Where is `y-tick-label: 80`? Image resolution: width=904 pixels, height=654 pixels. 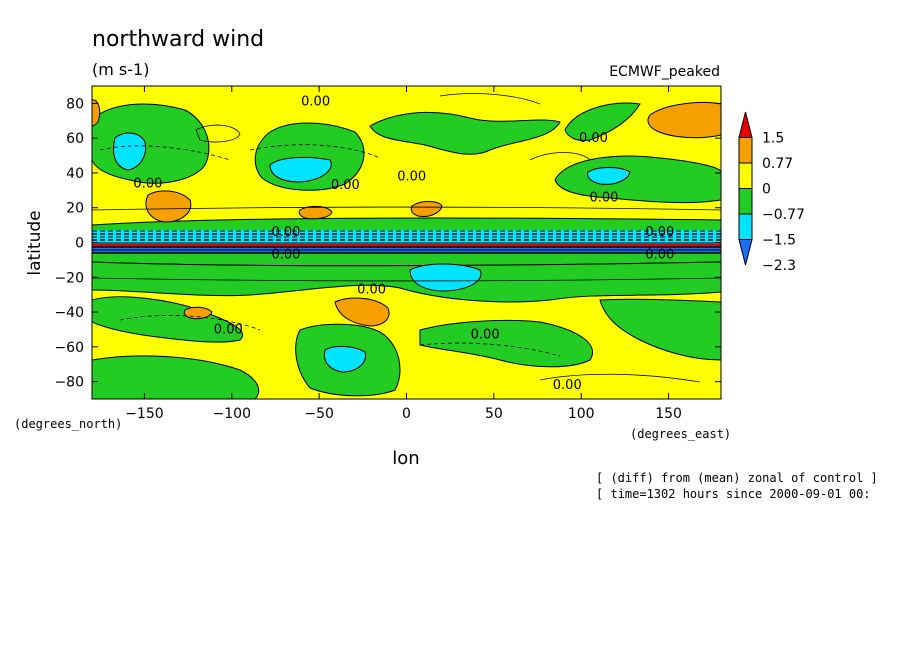
y-tick-label: 80 is located at coordinates (75, 104).